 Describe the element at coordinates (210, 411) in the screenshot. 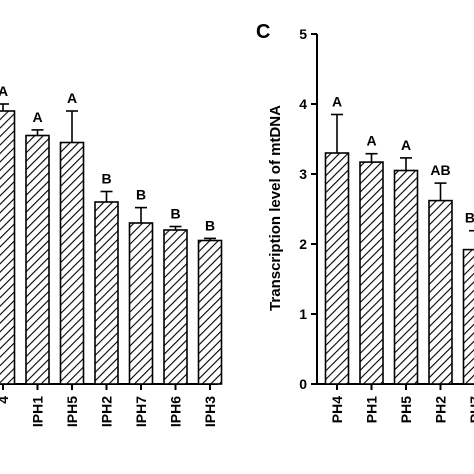

I see `left-x-tick-label: IPH3` at that location.